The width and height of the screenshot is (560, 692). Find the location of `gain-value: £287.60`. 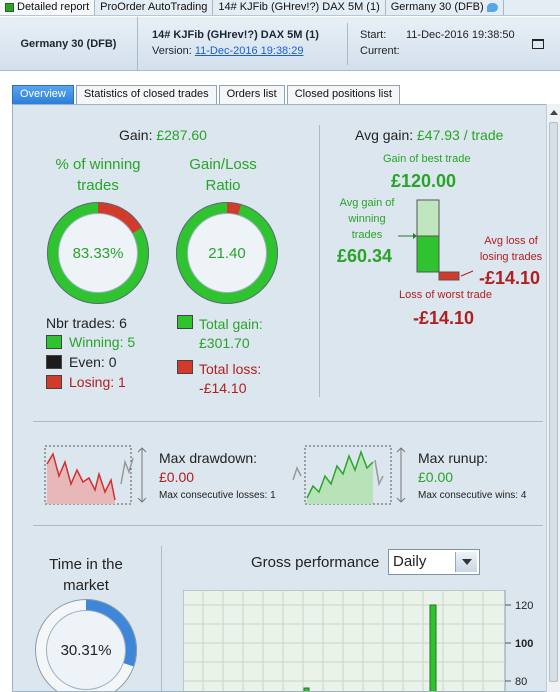

gain-value: £287.60 is located at coordinates (181, 135).